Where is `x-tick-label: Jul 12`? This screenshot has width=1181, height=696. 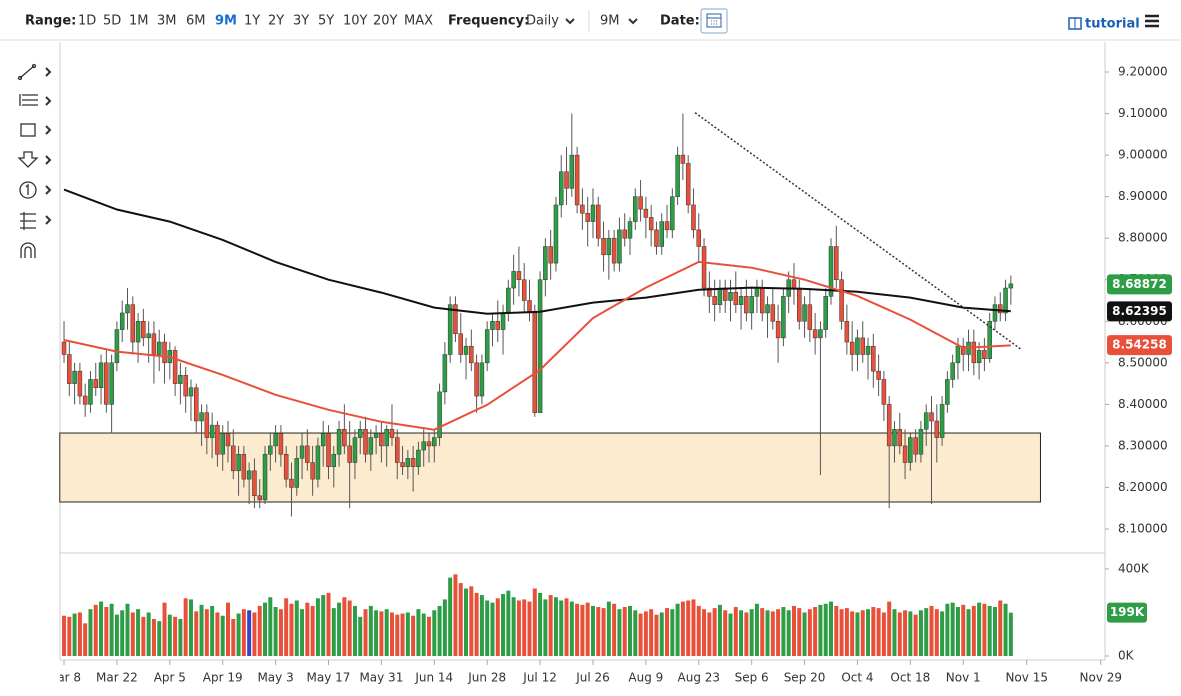
x-tick-label: Jul 12 is located at coordinates (539, 678).